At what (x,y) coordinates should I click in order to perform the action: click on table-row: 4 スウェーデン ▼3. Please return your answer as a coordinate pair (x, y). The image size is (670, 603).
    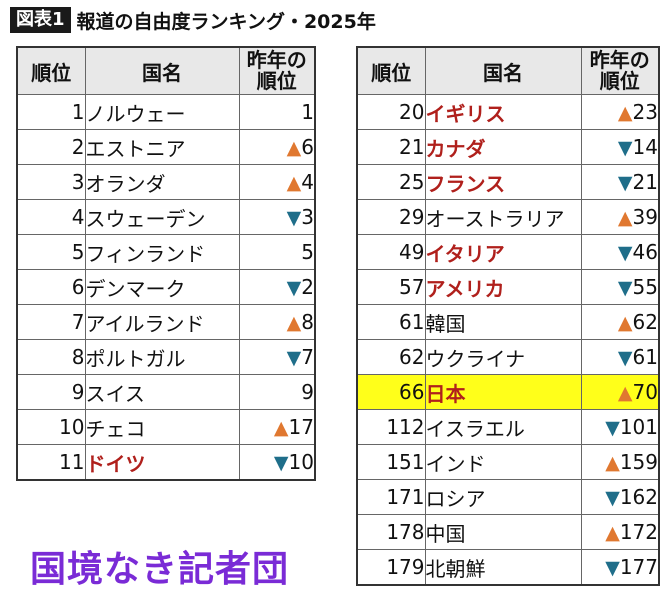
    Looking at the image, I should click on (166, 217).